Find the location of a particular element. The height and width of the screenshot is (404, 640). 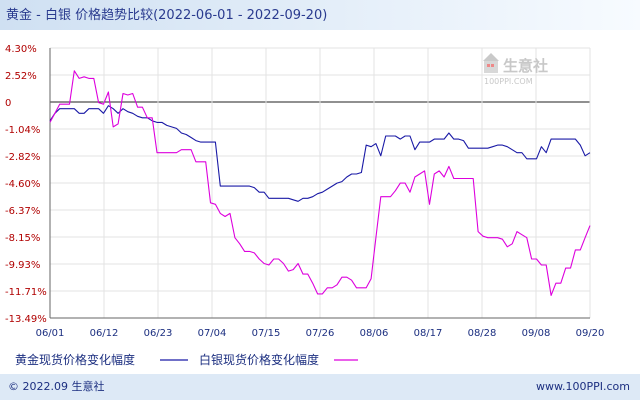

watermark: 生意社 100PPI.COM is located at coordinates (515, 69).